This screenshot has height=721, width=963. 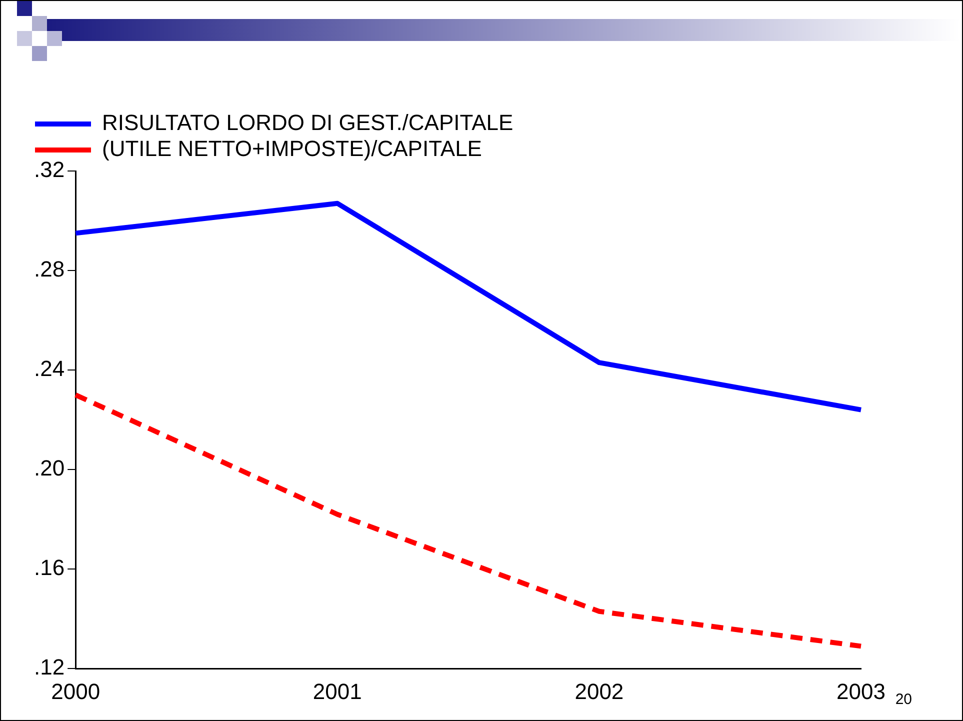 I want to click on y-tick-label: .28, so click(x=49, y=269).